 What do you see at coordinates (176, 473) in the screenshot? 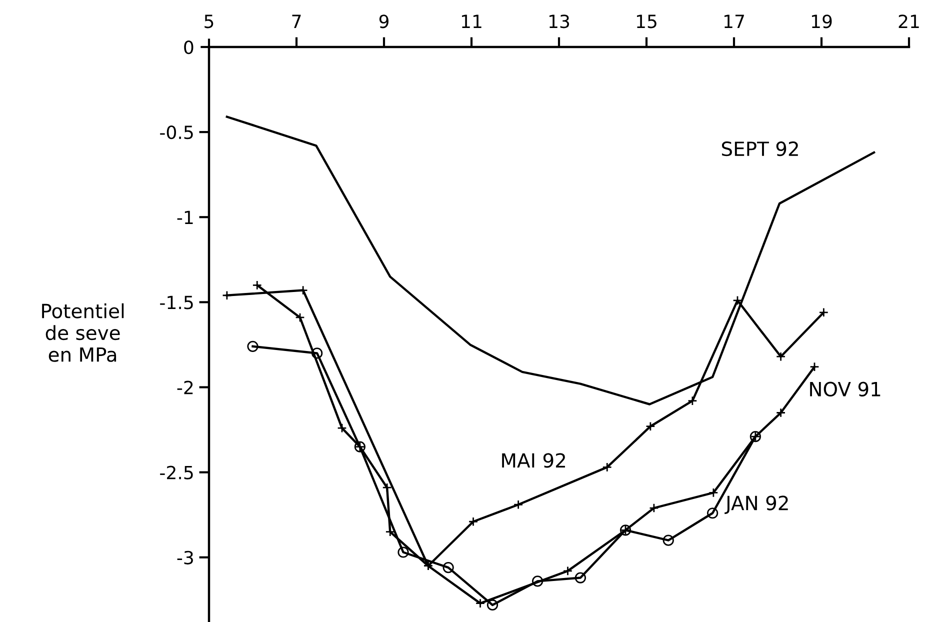
I see `y-tick-label: -2.5` at bounding box center [176, 473].